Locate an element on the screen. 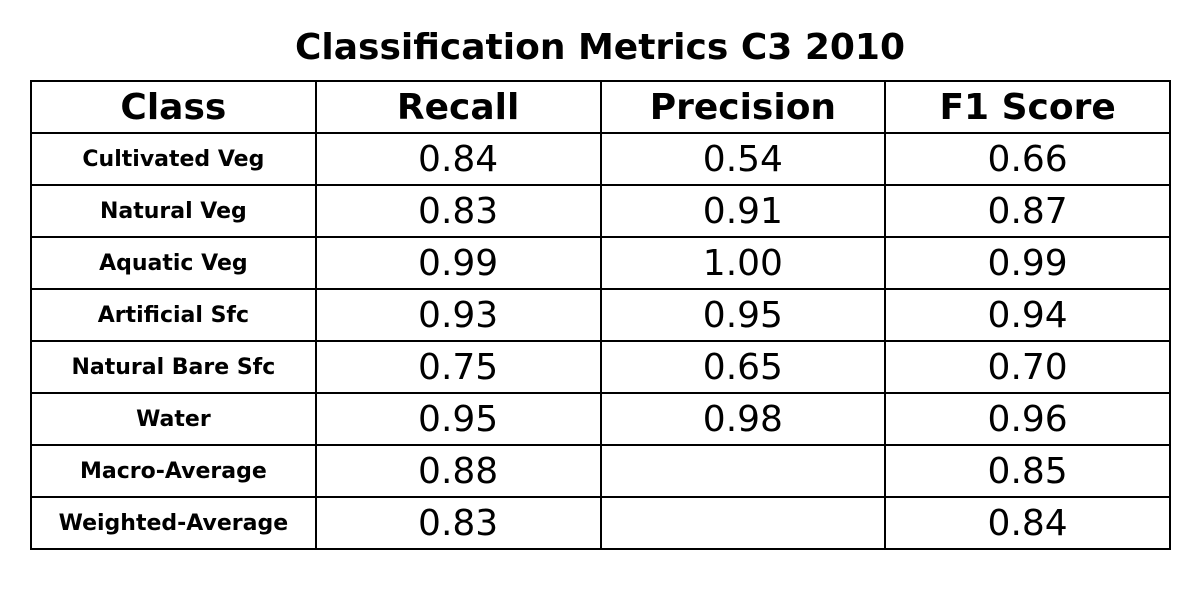  table-row: Macro-Average 0.88 0.85 is located at coordinates (600, 471).